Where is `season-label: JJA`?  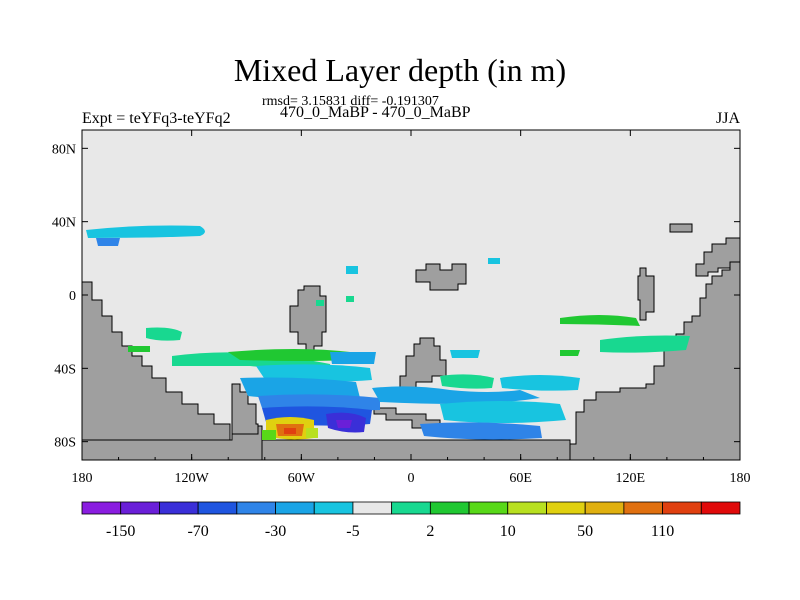 season-label: JJA is located at coordinates (727, 118).